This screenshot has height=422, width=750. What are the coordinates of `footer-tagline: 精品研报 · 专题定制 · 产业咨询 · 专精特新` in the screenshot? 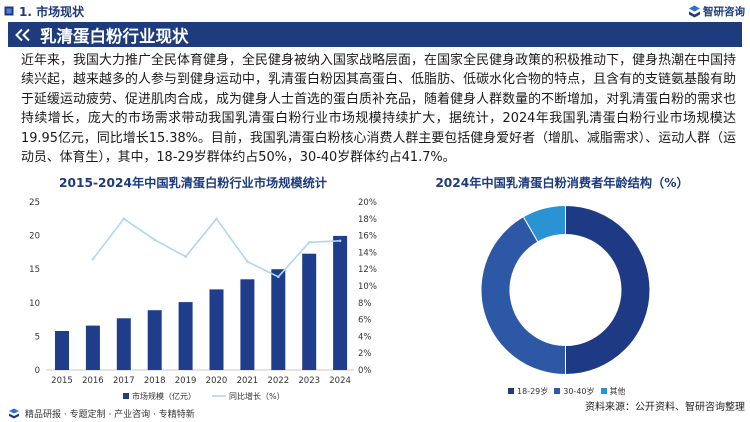 It's located at (110, 415).